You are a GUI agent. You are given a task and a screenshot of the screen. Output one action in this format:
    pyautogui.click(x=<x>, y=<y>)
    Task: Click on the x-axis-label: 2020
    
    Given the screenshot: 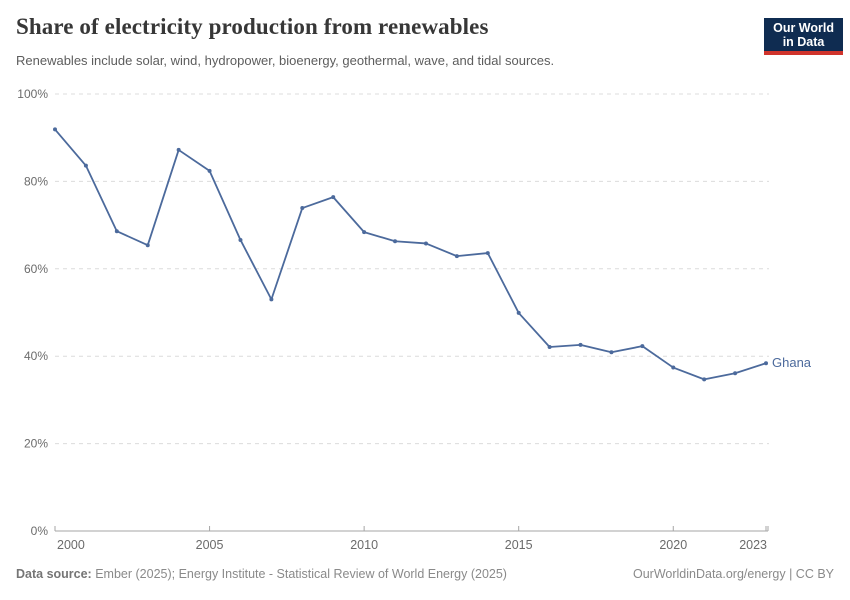 What is the action you would take?
    pyautogui.click(x=673, y=545)
    